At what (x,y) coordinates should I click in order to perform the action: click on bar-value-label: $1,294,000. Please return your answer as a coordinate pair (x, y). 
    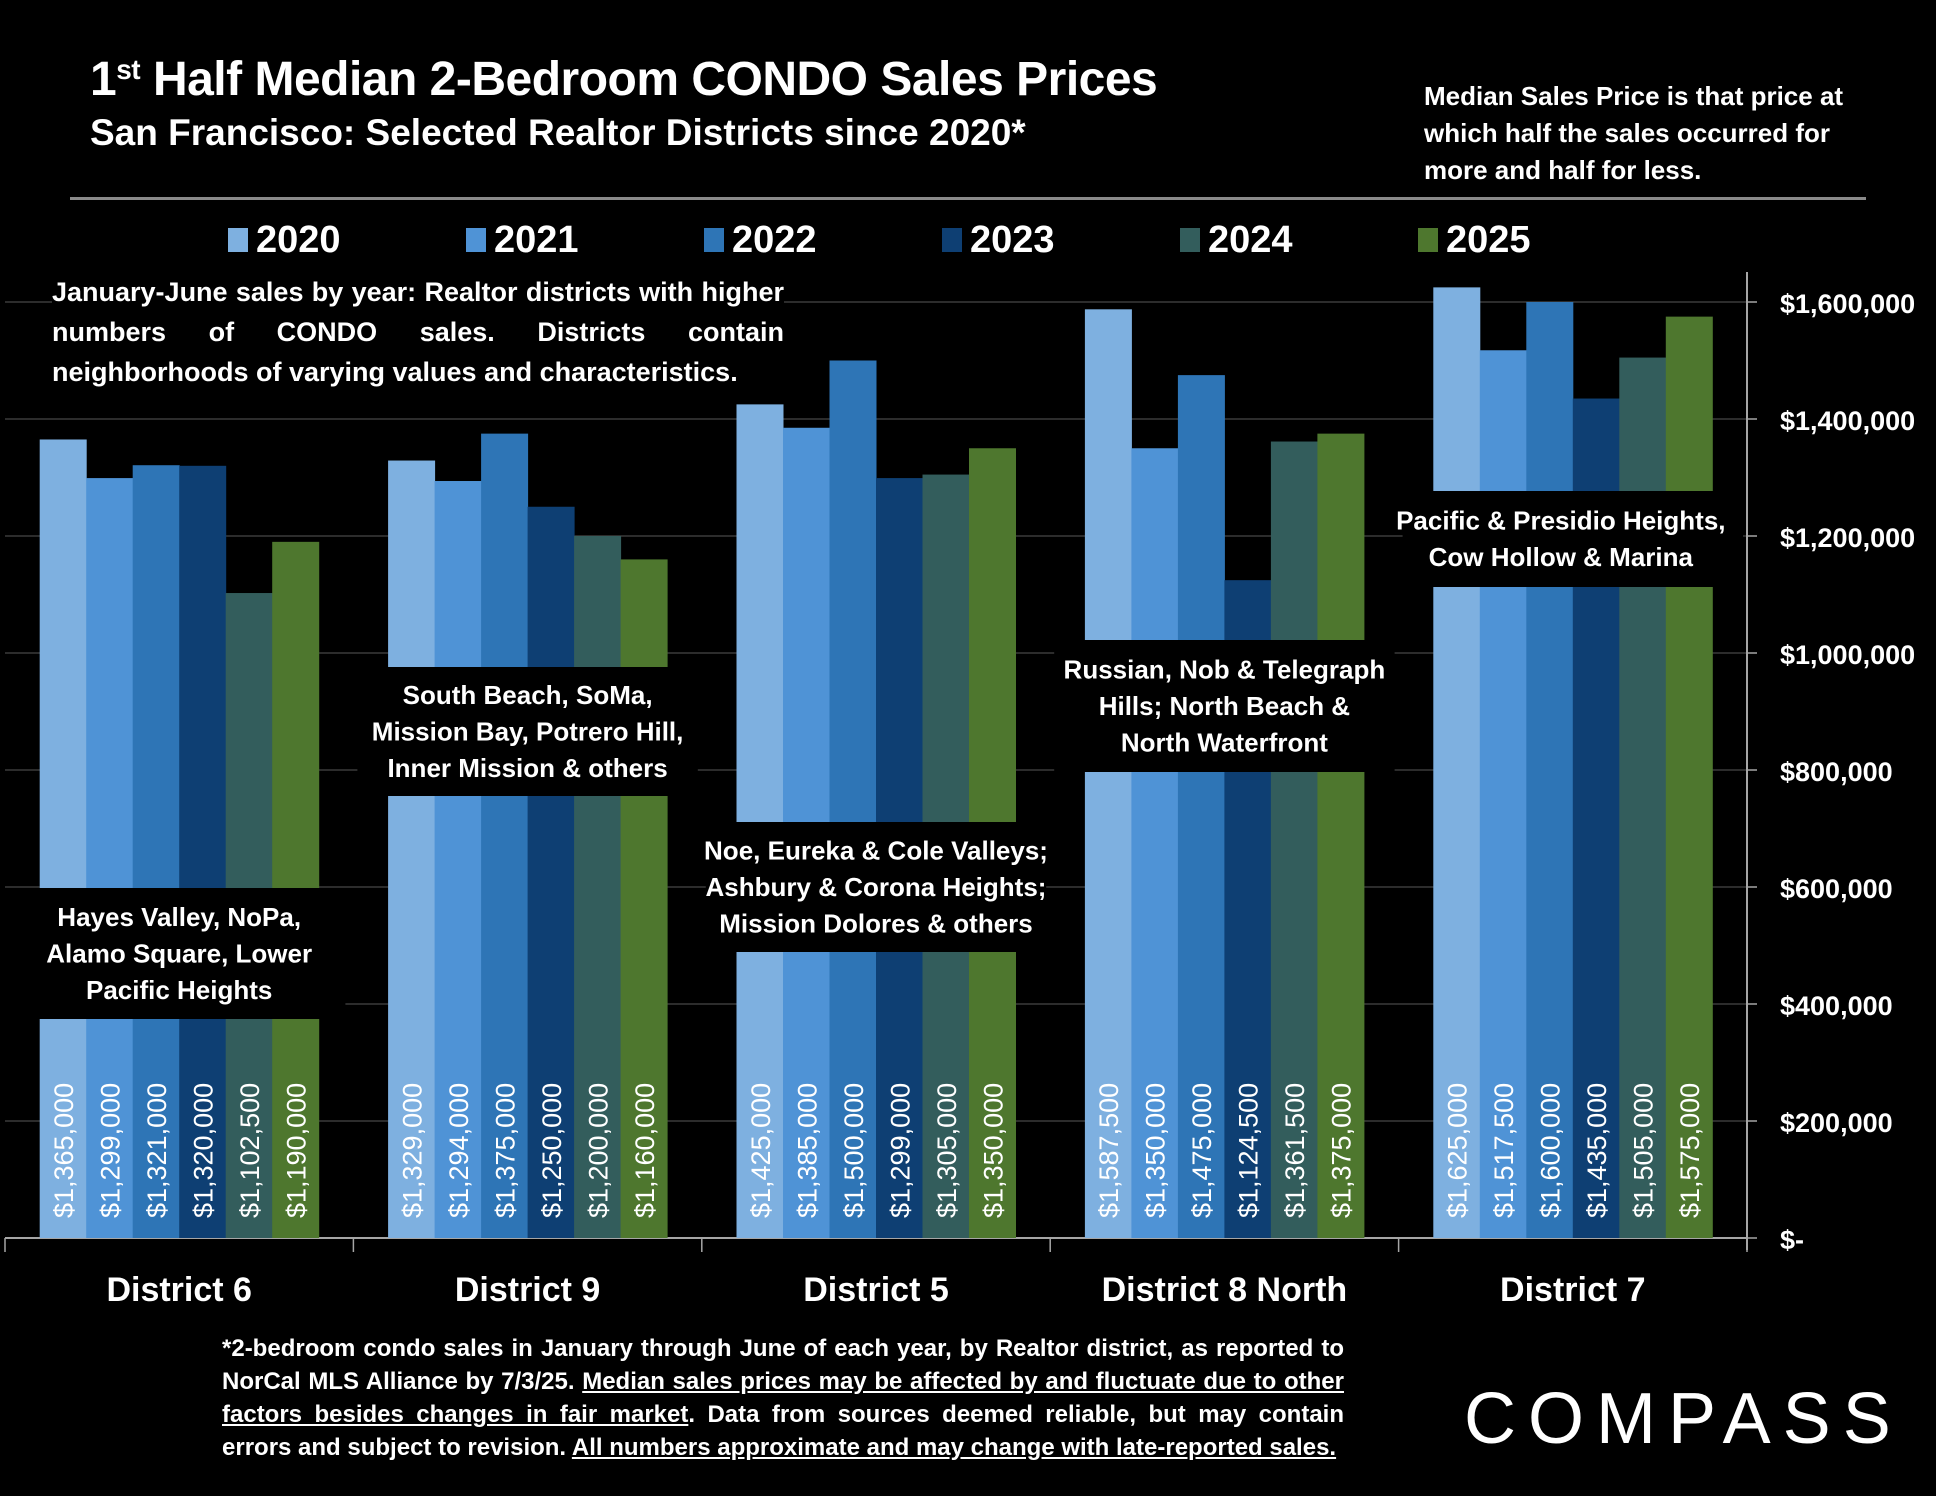
    Looking at the image, I should click on (459, 1150).